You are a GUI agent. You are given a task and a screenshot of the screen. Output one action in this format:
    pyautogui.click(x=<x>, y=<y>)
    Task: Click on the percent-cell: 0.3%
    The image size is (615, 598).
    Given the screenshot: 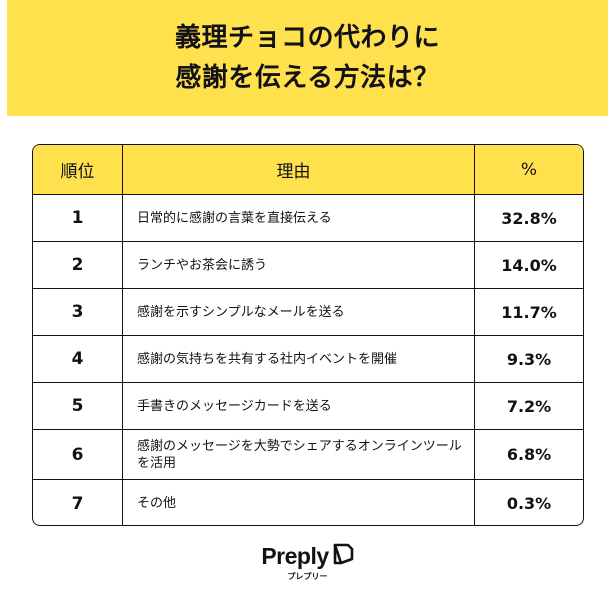 What is the action you would take?
    pyautogui.click(x=529, y=502)
    